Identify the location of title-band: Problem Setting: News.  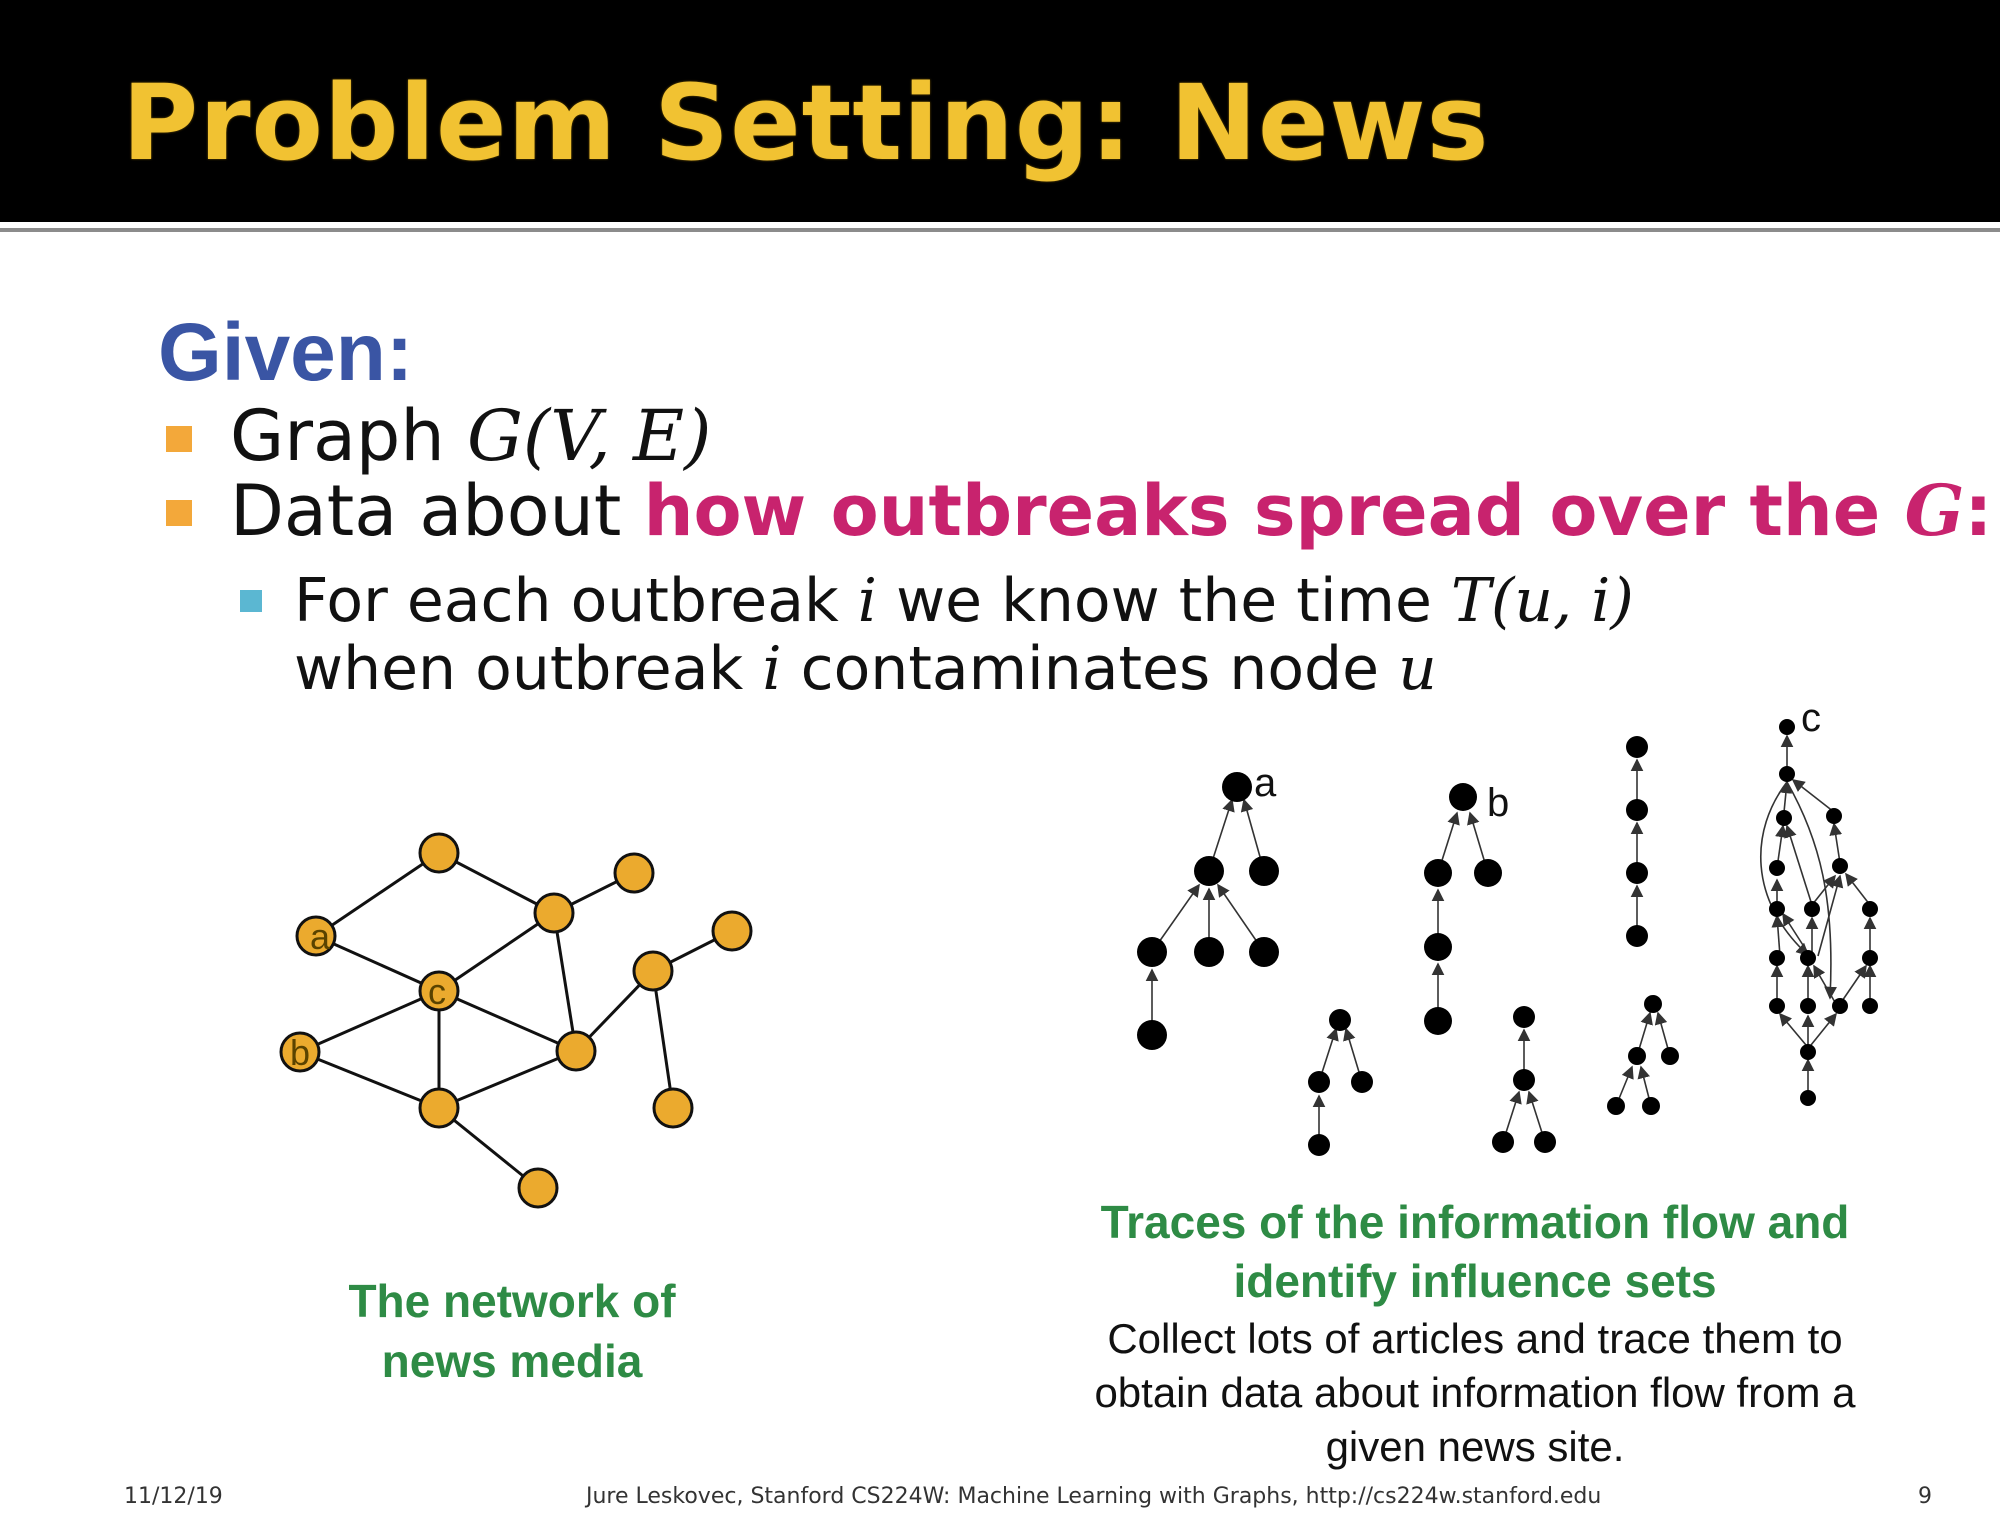
(1000, 111).